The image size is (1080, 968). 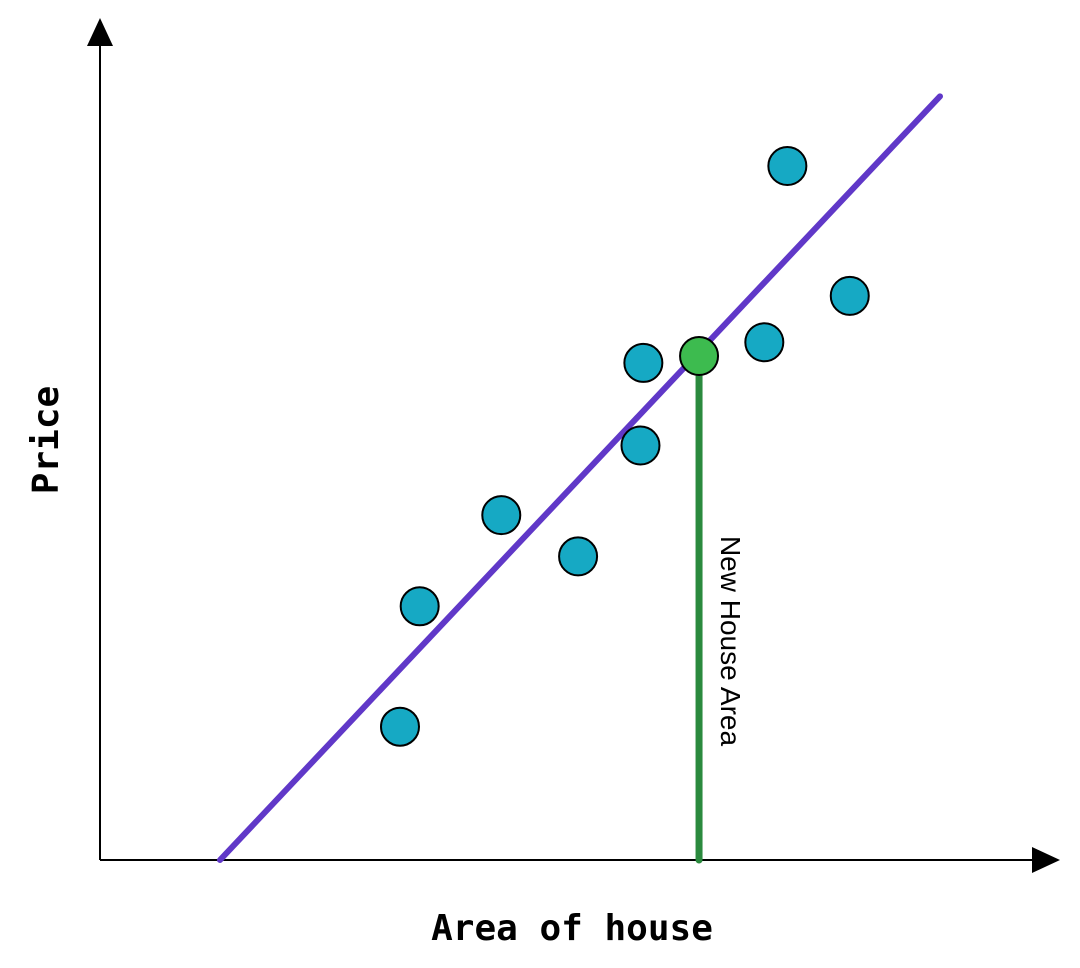 What do you see at coordinates (1046, 860) in the screenshot?
I see `x-axis-arrow` at bounding box center [1046, 860].